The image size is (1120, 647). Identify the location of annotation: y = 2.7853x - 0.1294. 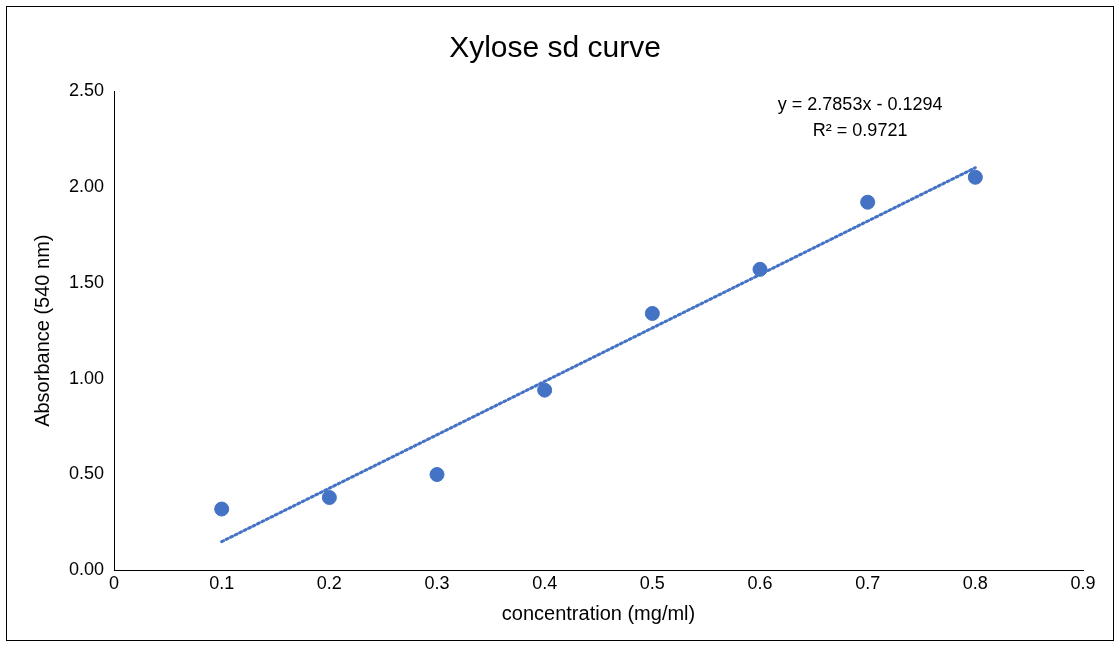
(860, 103).